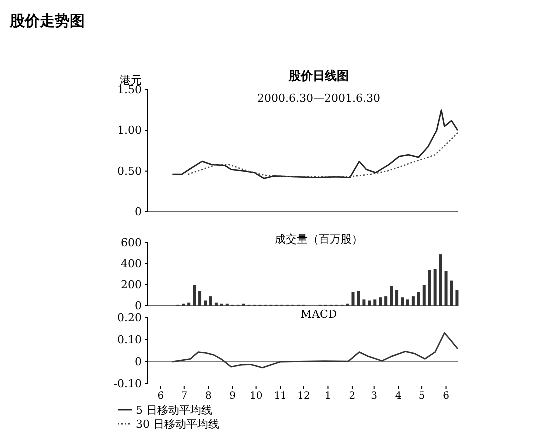  I want to click on x-tick-label: 1, so click(328, 396).